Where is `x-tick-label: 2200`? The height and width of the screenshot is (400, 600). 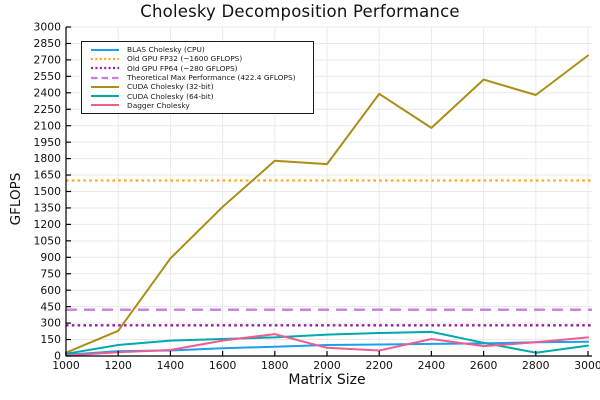
x-tick-label: 2200 is located at coordinates (379, 365).